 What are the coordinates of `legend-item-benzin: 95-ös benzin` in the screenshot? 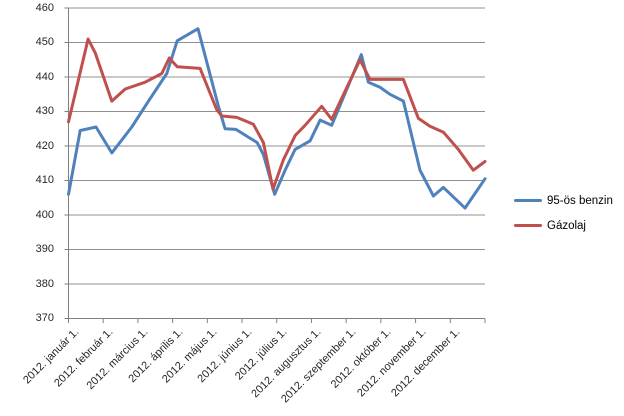 It's located at (563, 200).